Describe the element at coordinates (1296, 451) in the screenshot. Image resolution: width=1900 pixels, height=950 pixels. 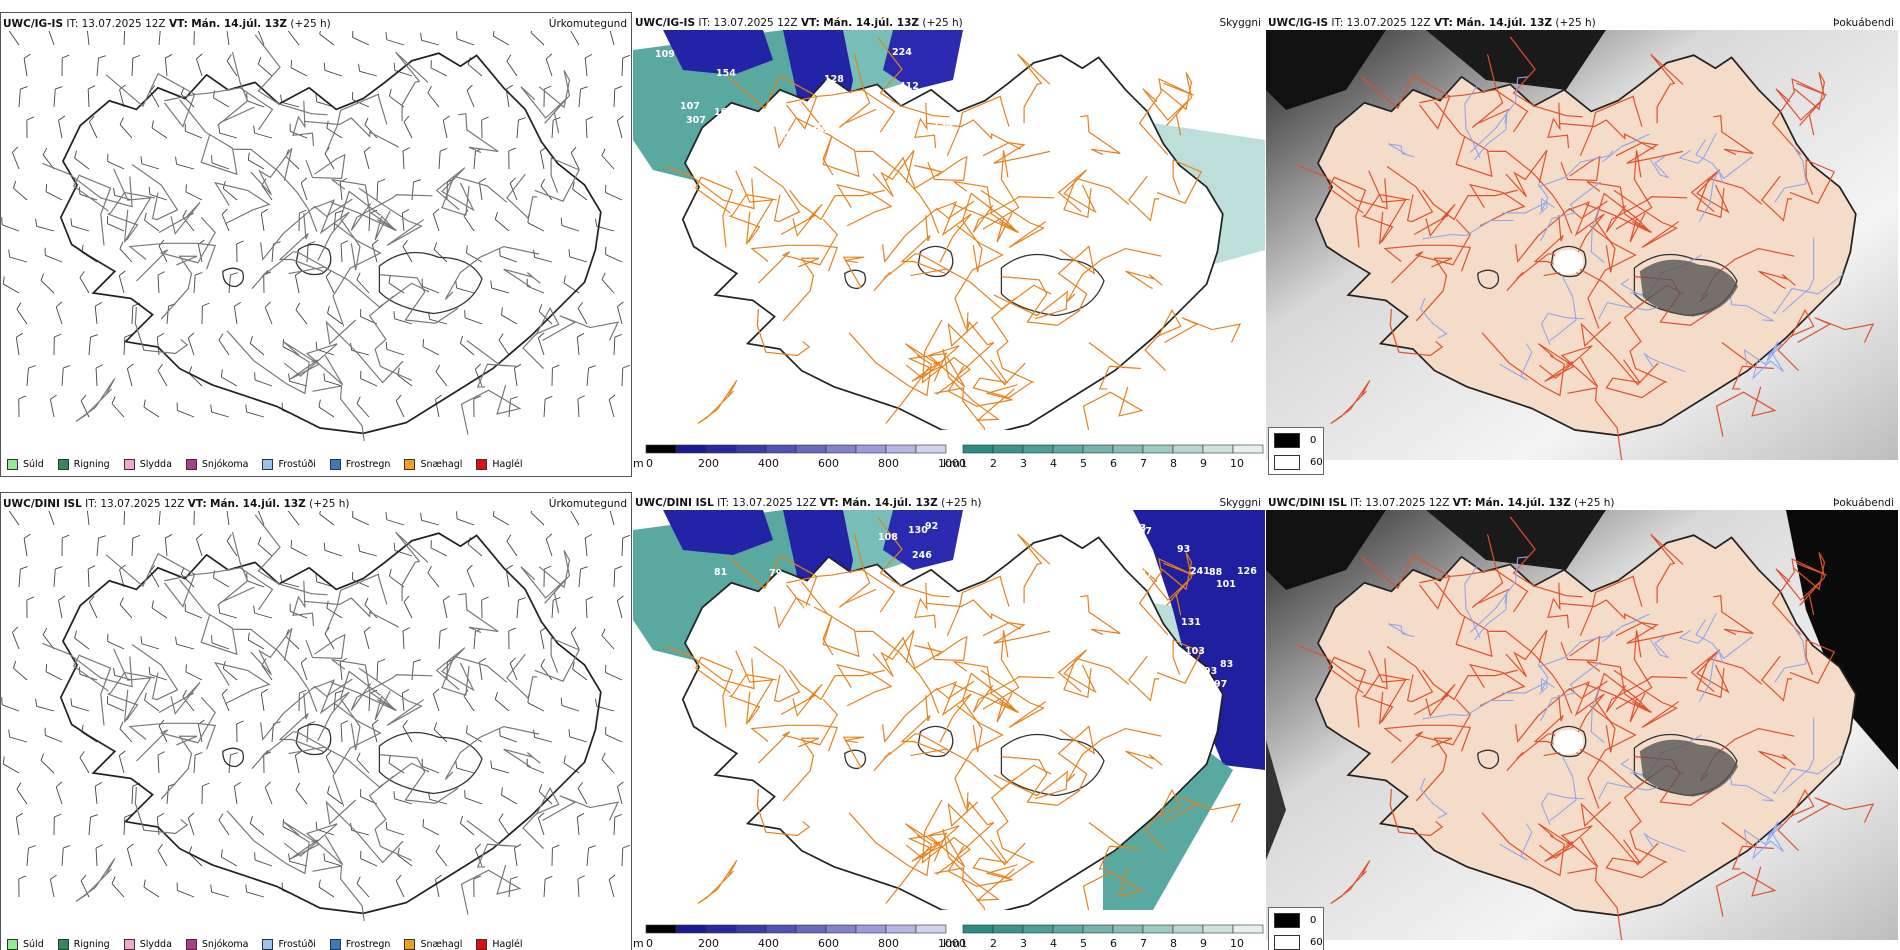
I see `fog-legend: 0 60` at that location.